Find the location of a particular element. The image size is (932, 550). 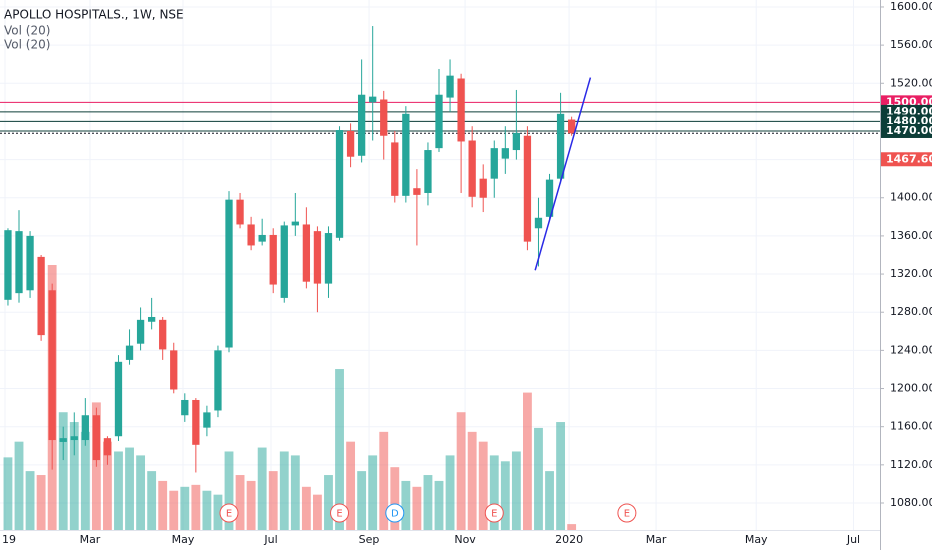

y-tick-label: 1560.00 is located at coordinates (911, 44).